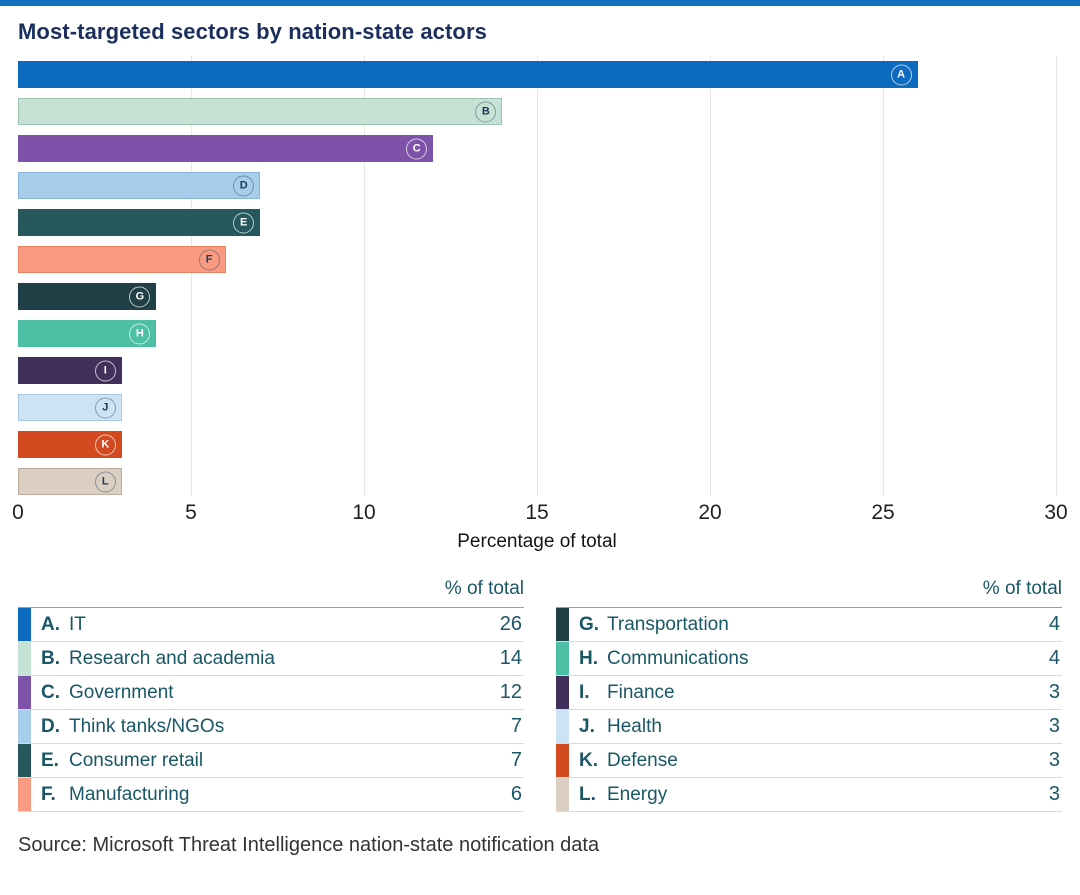  I want to click on legend-label-C: Government, so click(121, 692).